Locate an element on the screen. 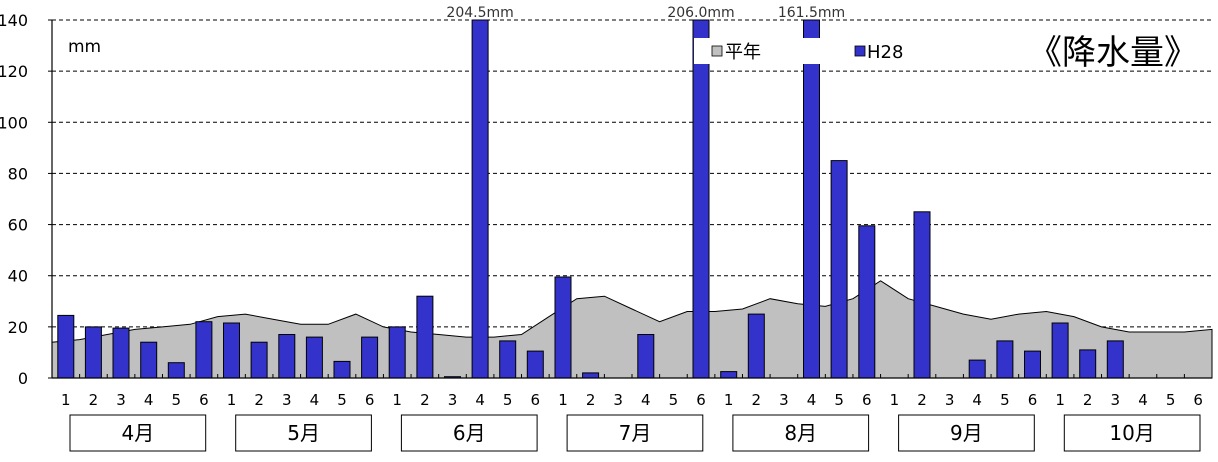  month-label: 7月 is located at coordinates (635, 433).